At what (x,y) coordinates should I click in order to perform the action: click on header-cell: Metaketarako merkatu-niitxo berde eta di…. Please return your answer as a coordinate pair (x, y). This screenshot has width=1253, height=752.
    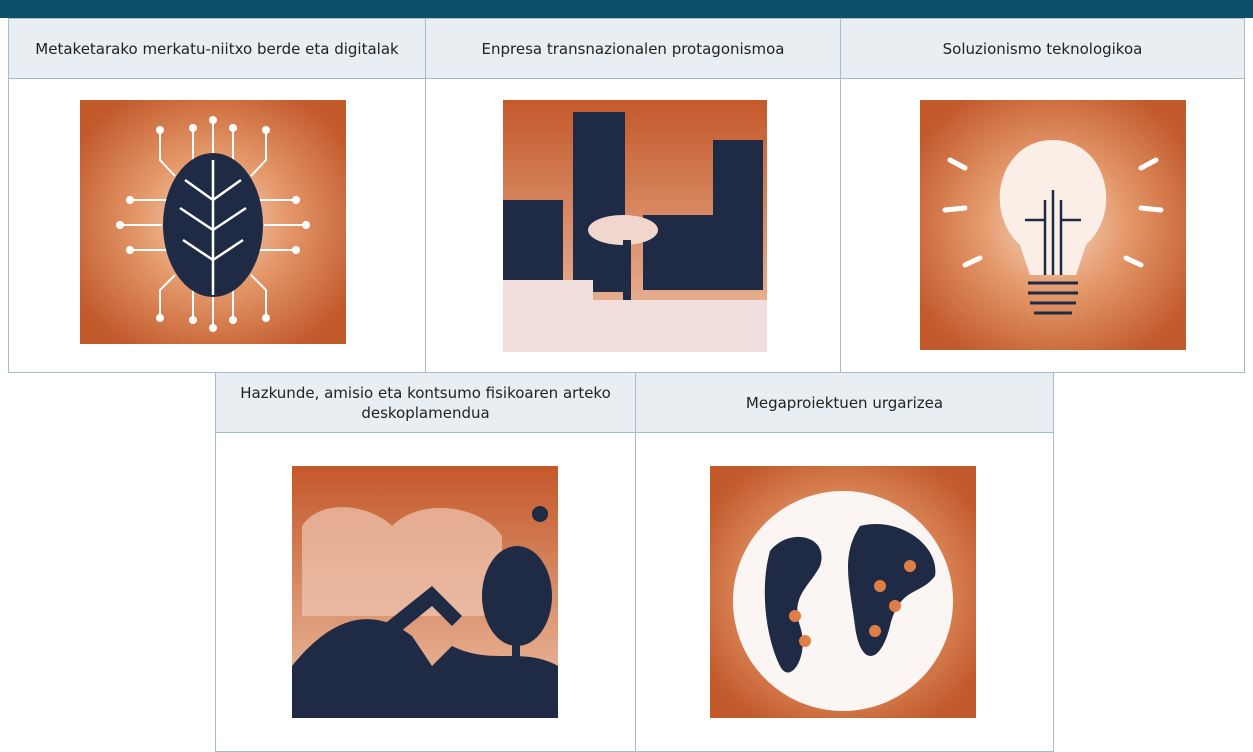
    Looking at the image, I should click on (217, 48).